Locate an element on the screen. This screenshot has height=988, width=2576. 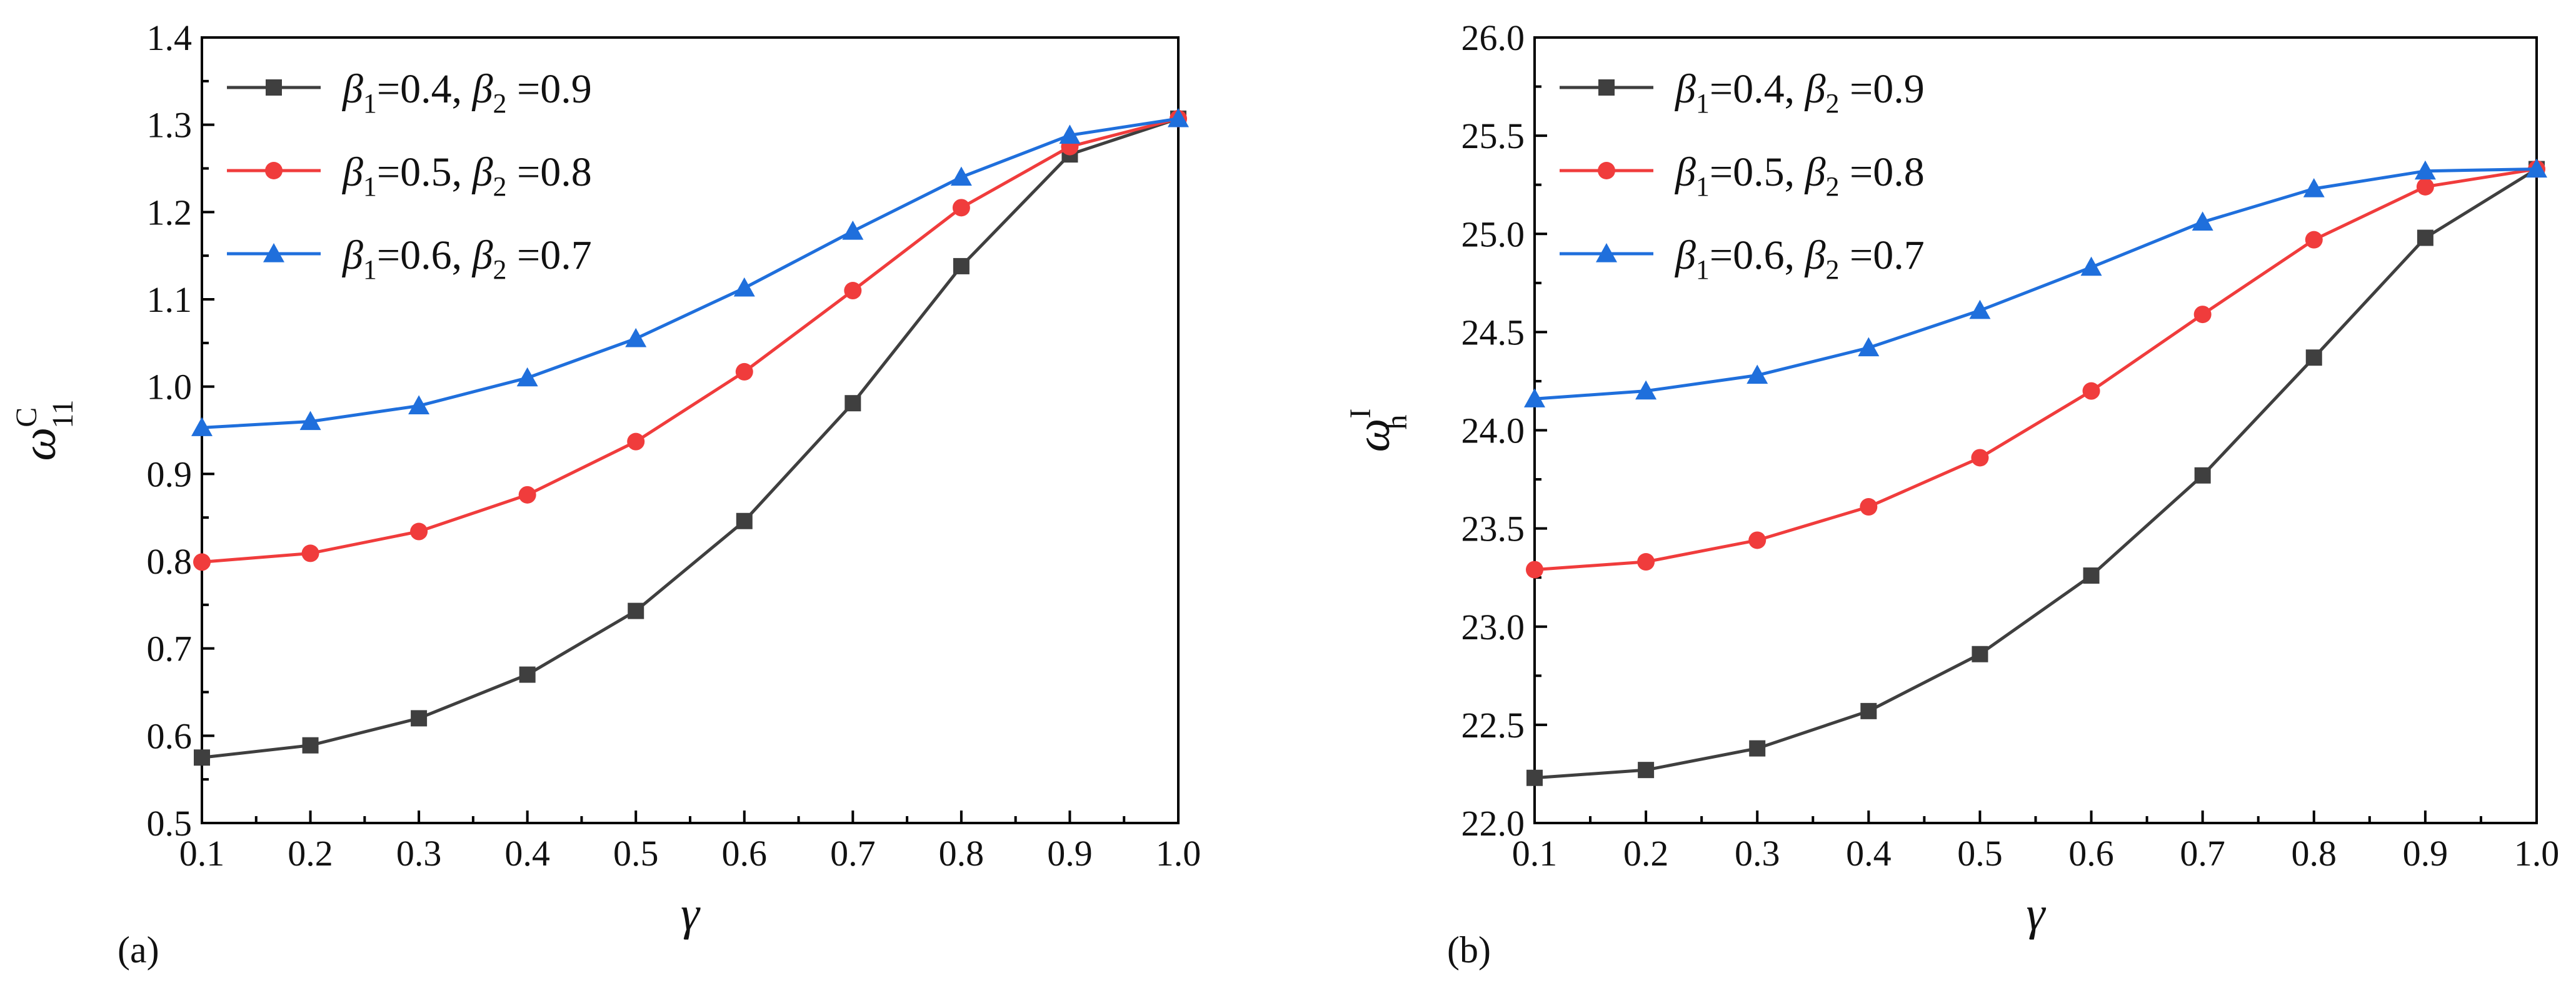
legend-label: β1=0.5, β2 =0.8 is located at coordinates (1799, 175).